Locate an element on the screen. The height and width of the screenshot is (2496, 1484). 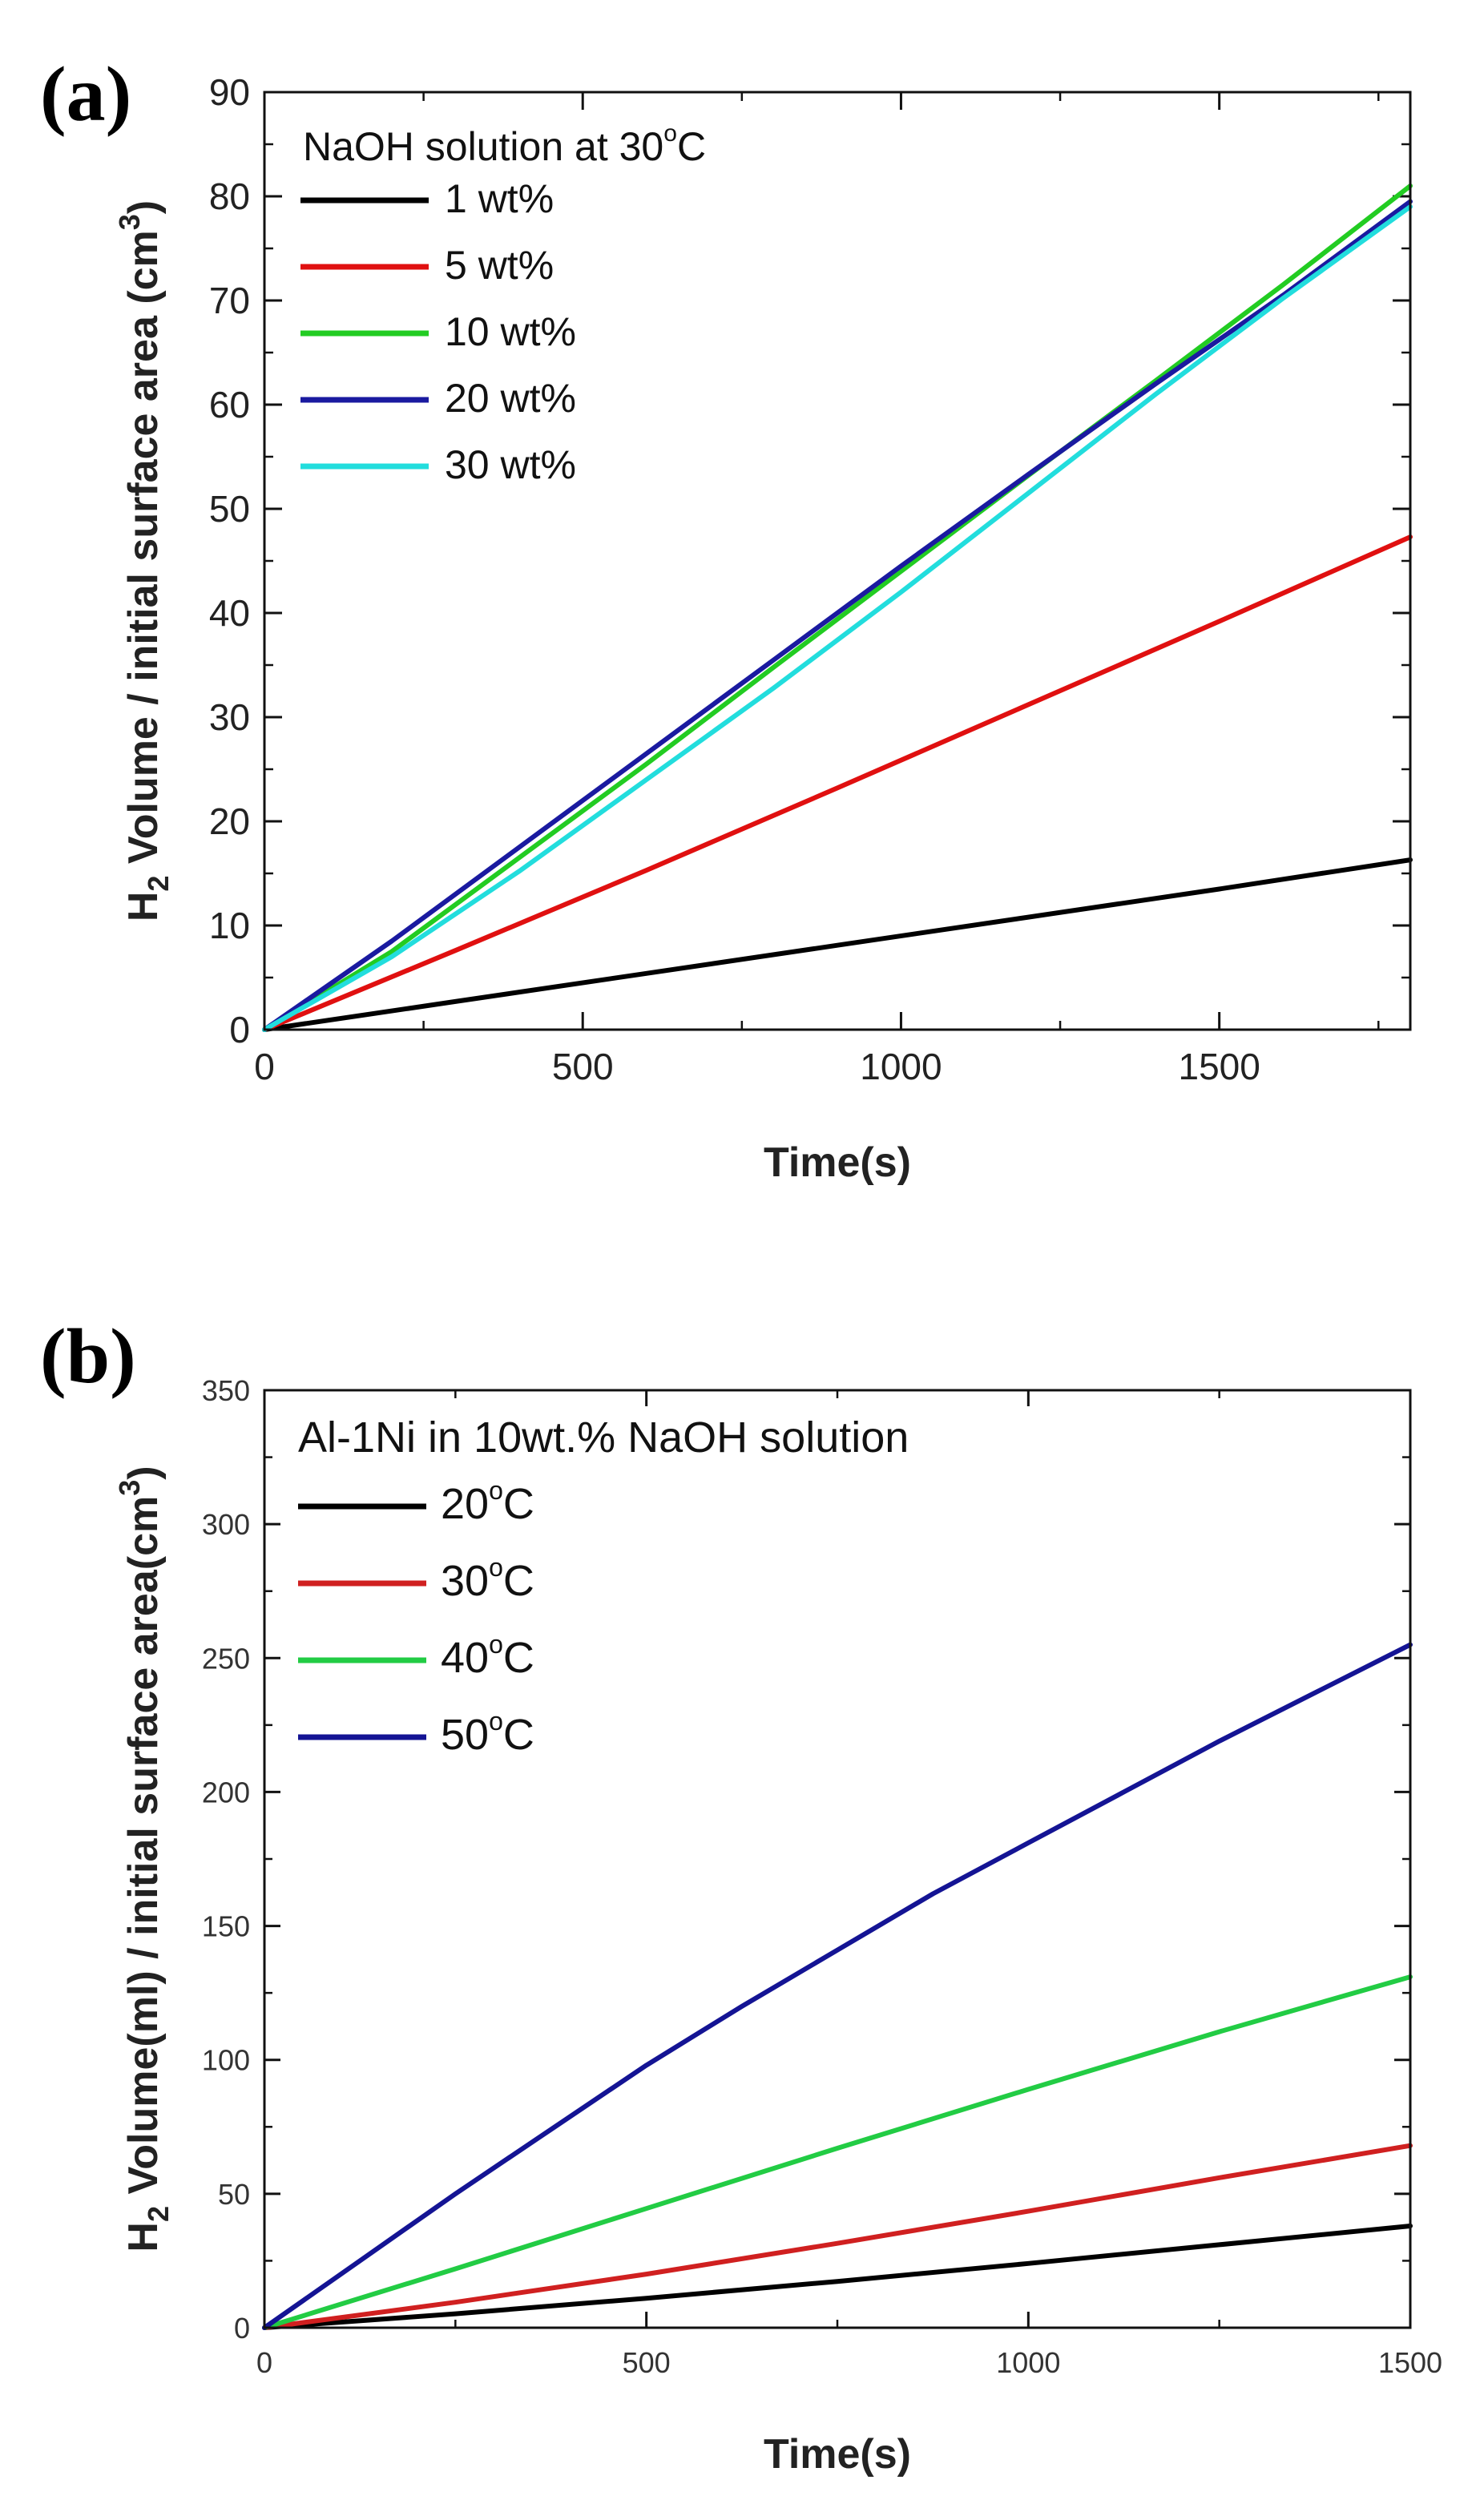
panel-b-y-tick-label: 200 is located at coordinates (226, 1792).